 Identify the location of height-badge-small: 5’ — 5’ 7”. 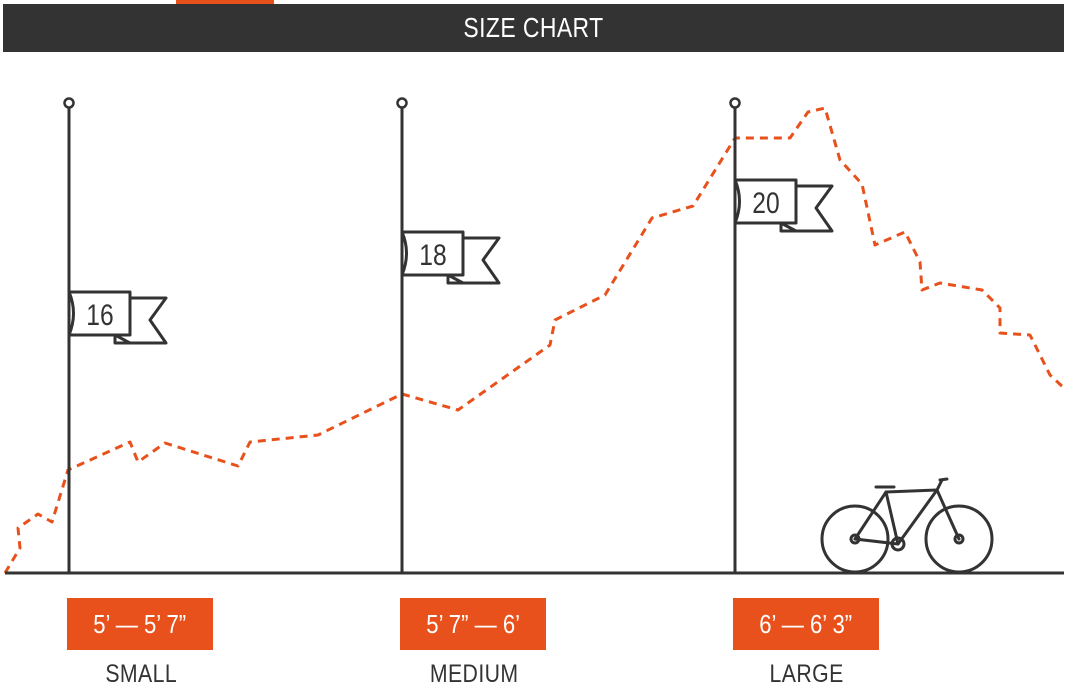
(140, 624).